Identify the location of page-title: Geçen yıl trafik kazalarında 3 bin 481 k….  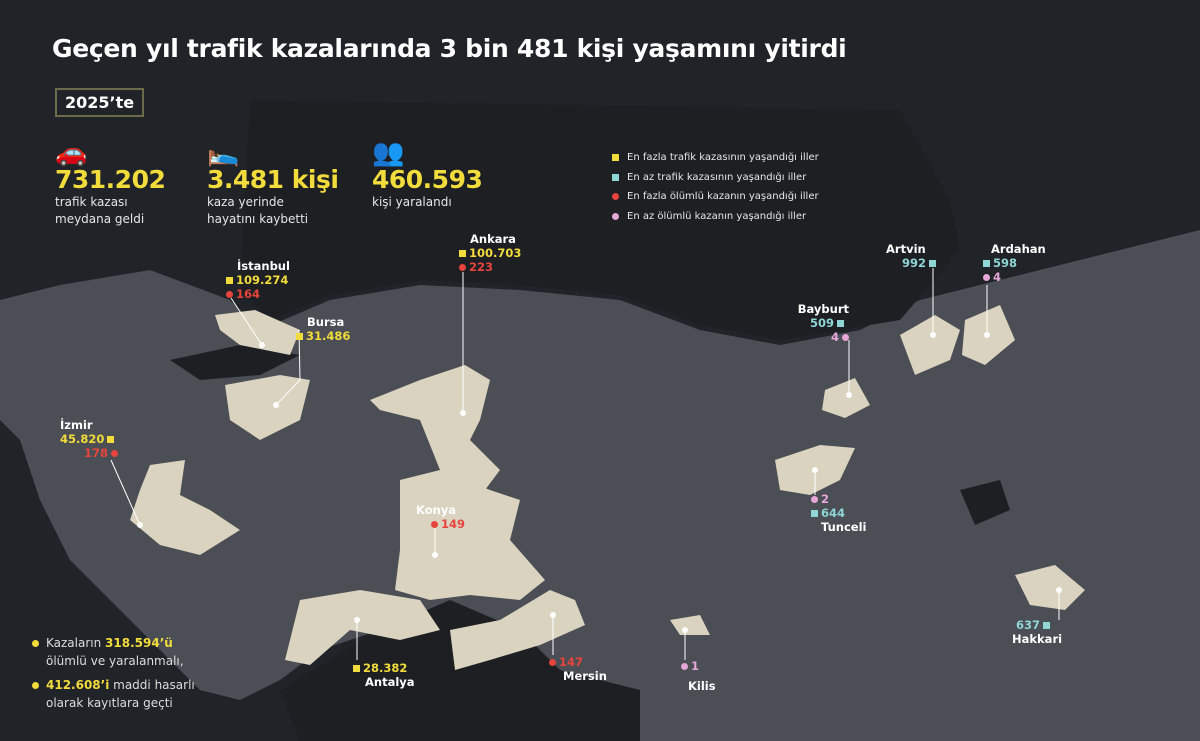
(449, 48).